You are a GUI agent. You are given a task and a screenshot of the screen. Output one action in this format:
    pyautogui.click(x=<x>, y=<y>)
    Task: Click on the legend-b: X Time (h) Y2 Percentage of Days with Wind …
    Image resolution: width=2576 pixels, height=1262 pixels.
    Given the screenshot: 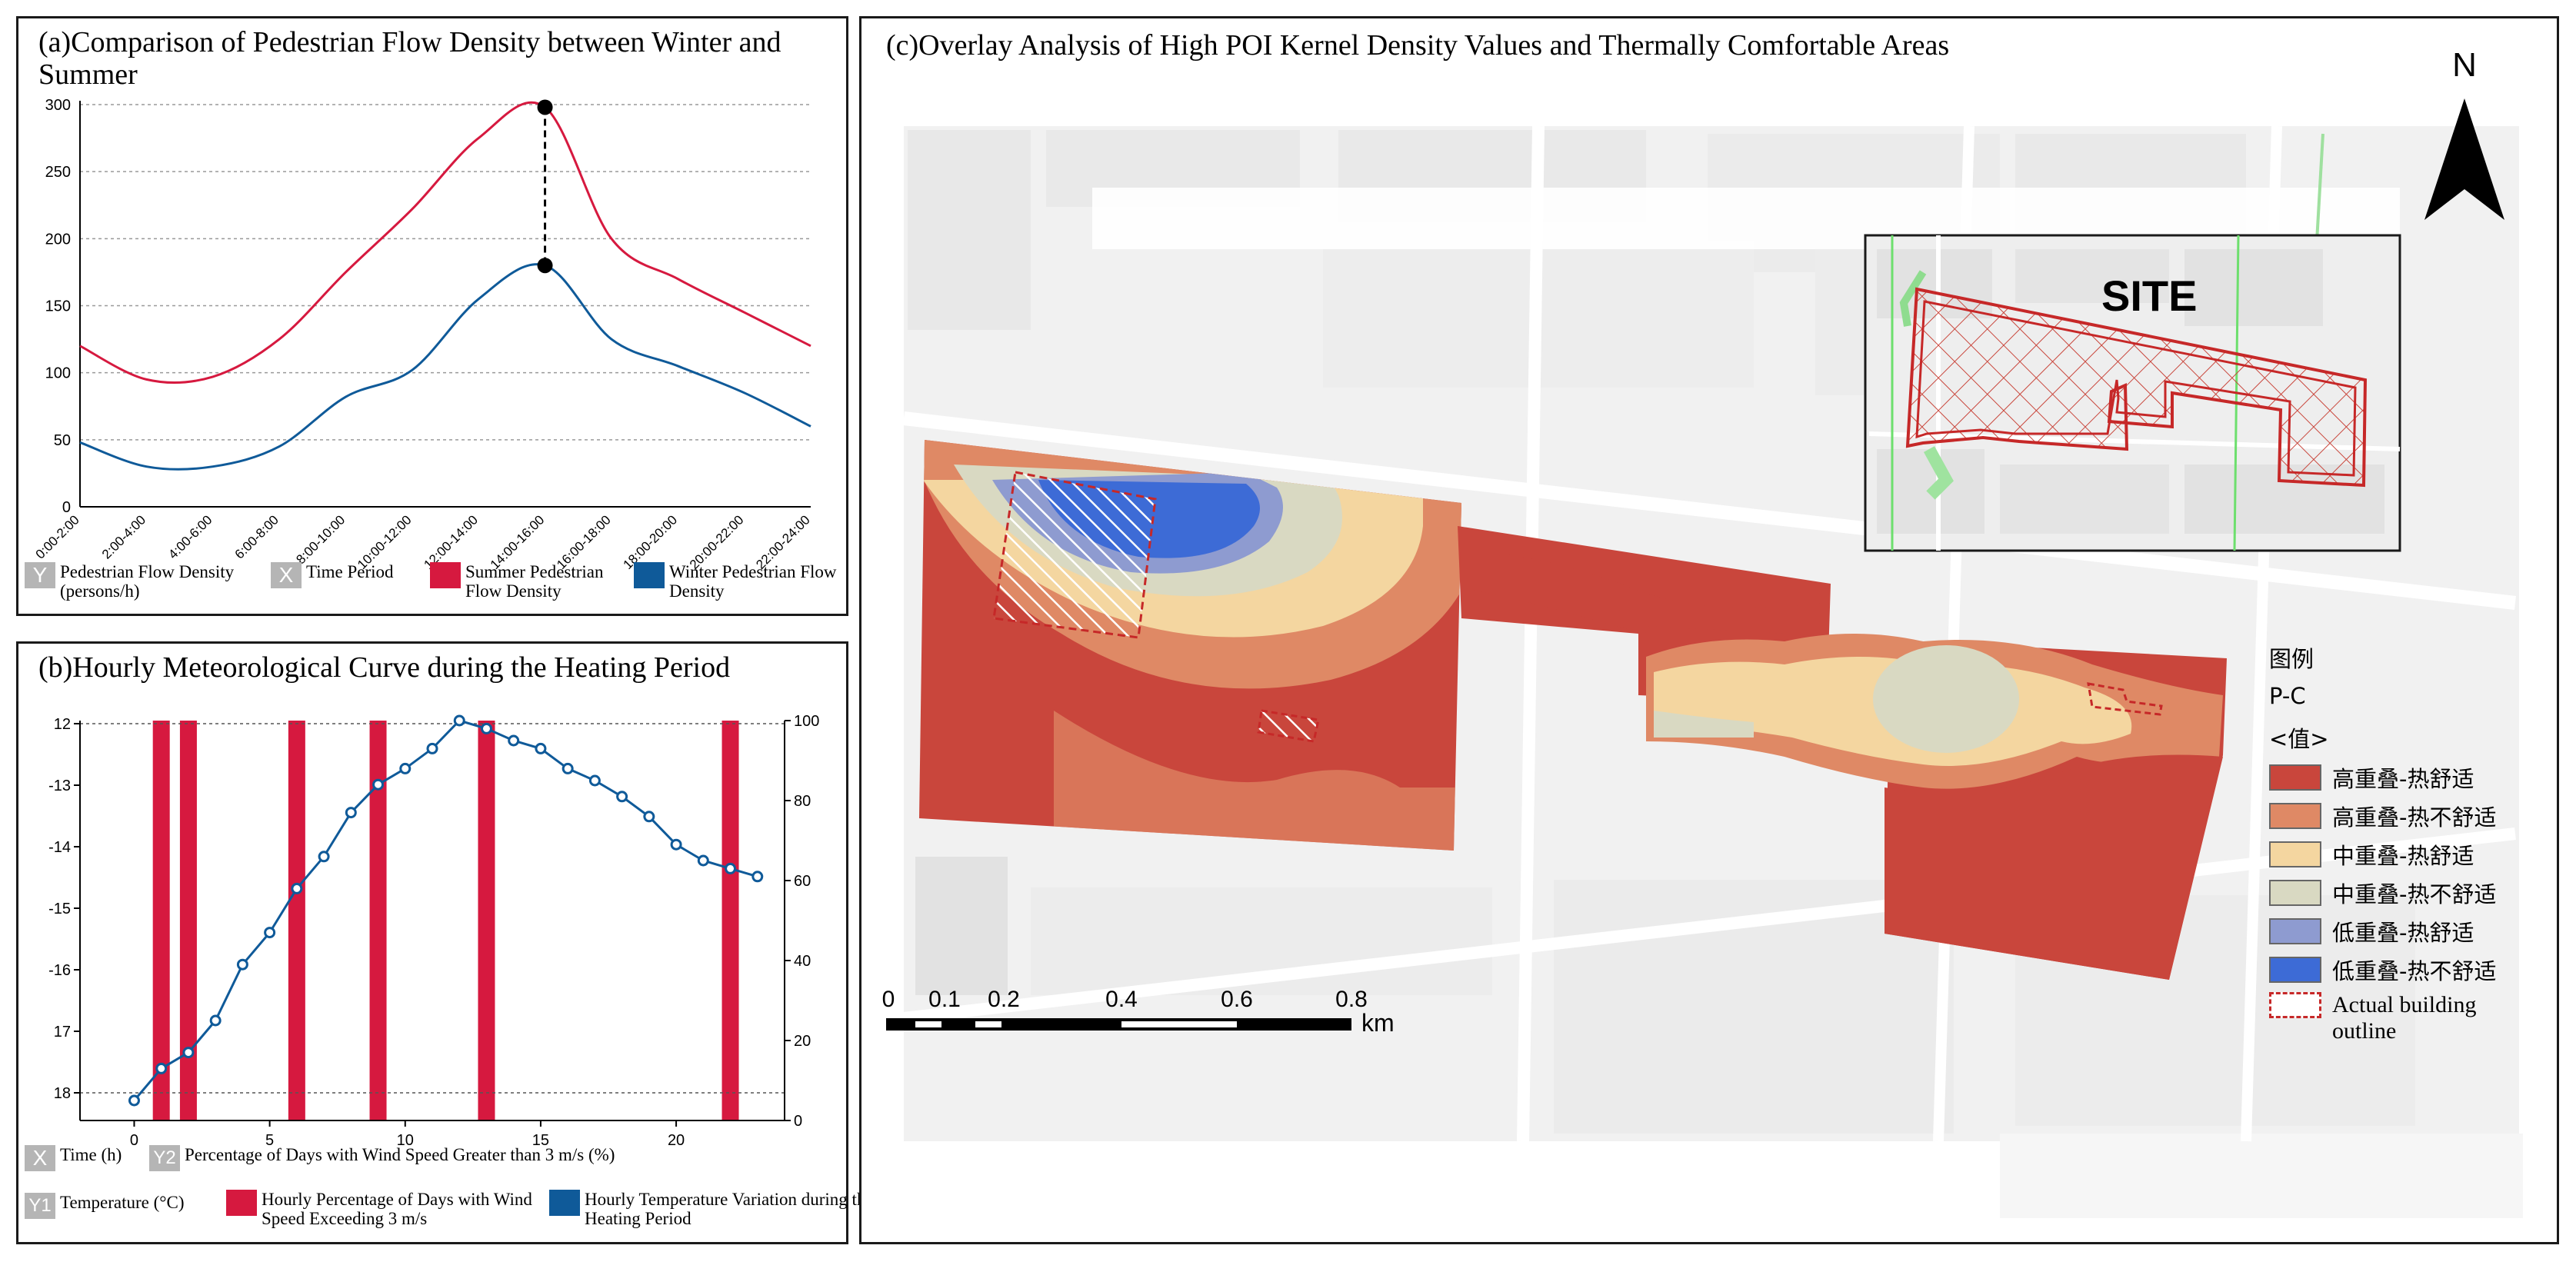 What is the action you would take?
    pyautogui.click(x=446, y=1194)
    